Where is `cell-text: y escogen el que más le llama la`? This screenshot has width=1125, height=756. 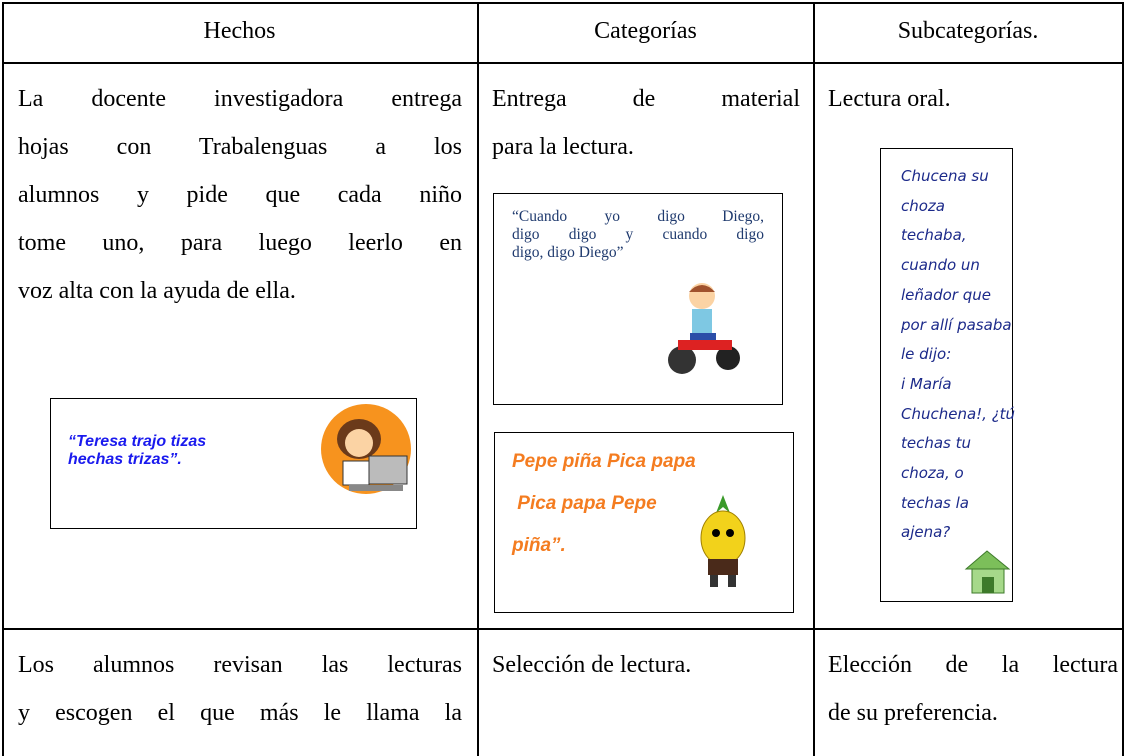 cell-text: y escogen el que más le llama la is located at coordinates (240, 713).